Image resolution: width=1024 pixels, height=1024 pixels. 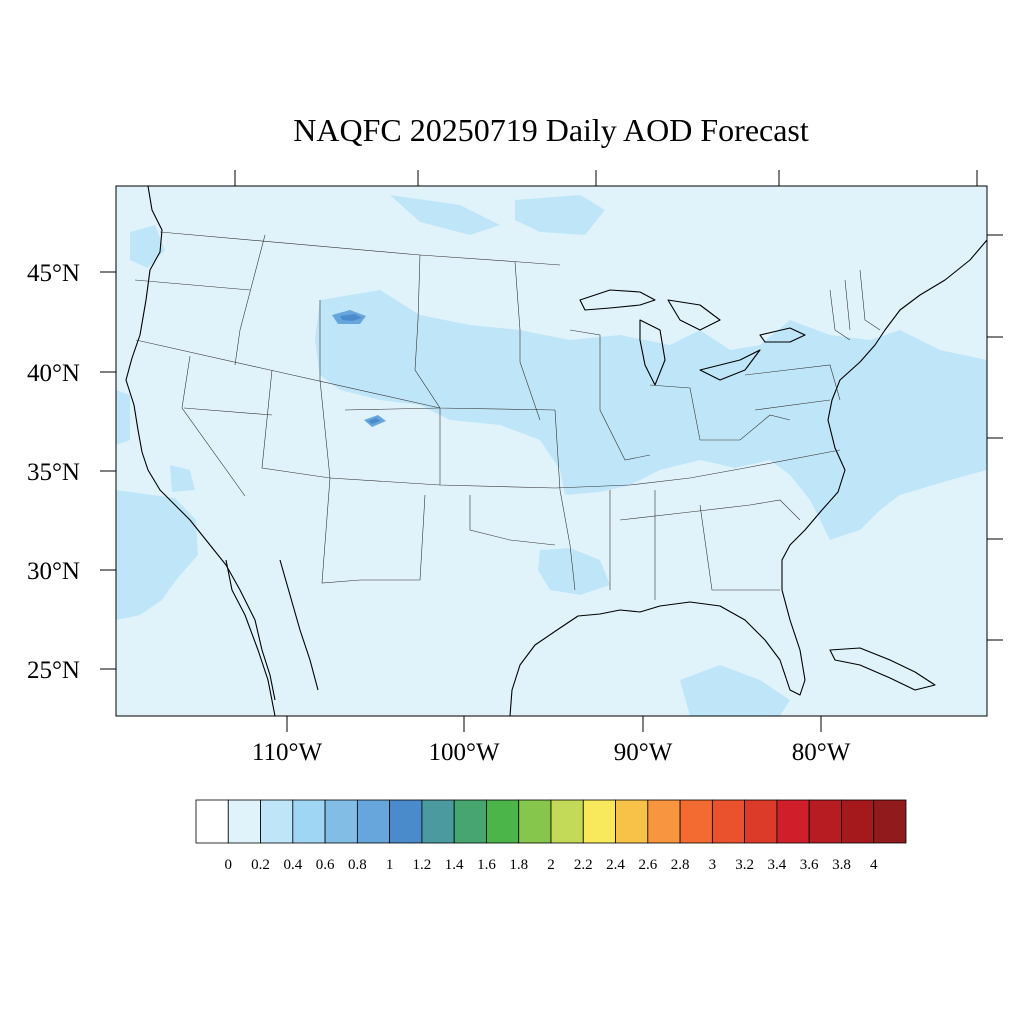 I want to click on map-title: NAQFC 20250719 Daily AOD Forecast, so click(x=551, y=130).